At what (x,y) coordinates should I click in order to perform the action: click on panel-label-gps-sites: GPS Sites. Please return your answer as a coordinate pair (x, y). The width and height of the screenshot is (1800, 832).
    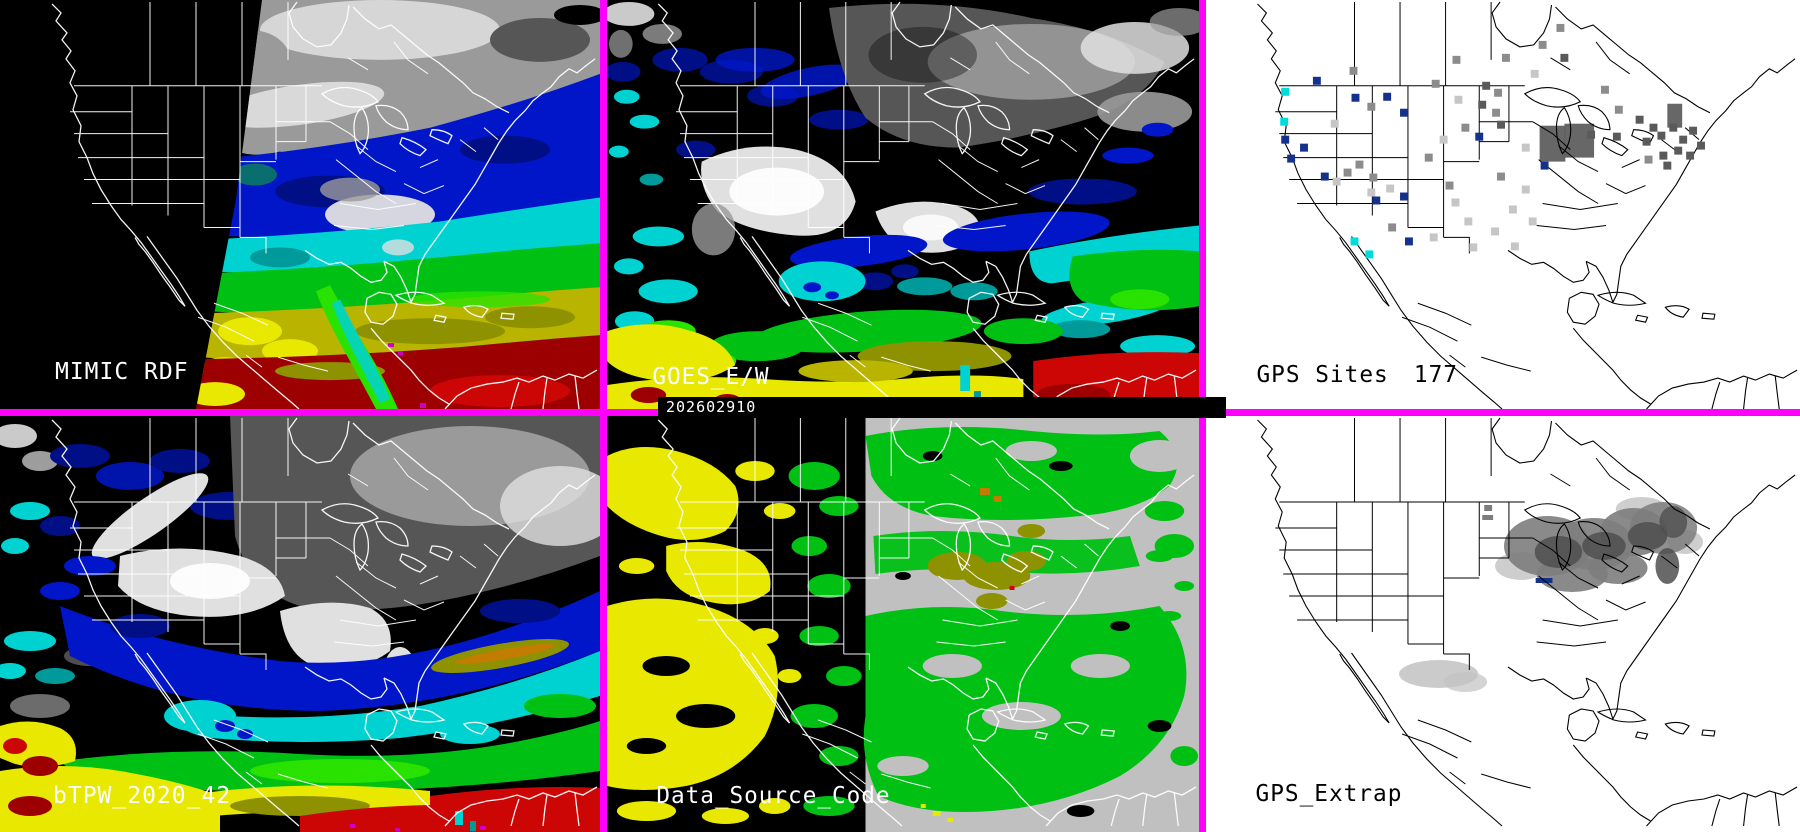
    Looking at the image, I should click on (1322, 375).